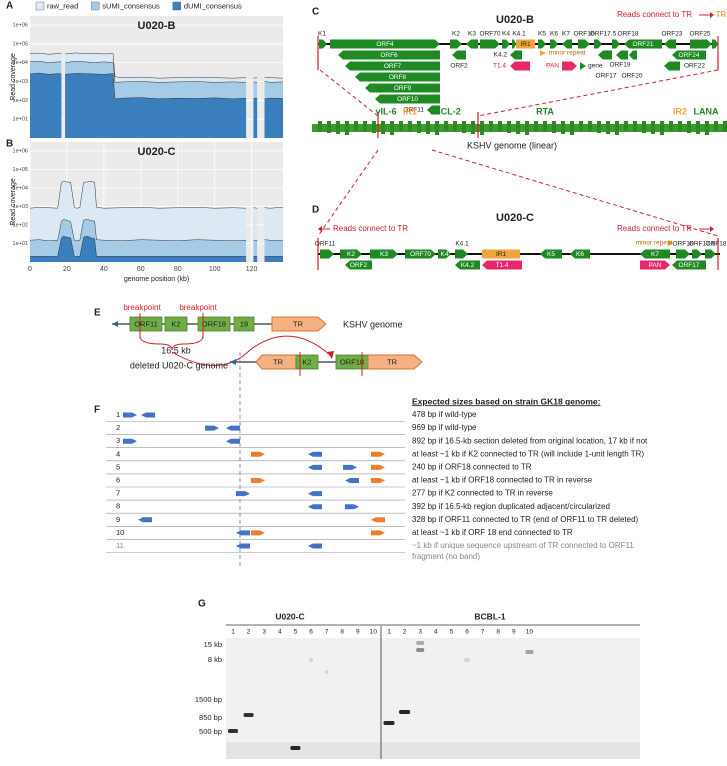 The width and height of the screenshot is (727, 766). What do you see at coordinates (142, 307) in the screenshot?
I see `breakpoint-label: breakpoint` at bounding box center [142, 307].